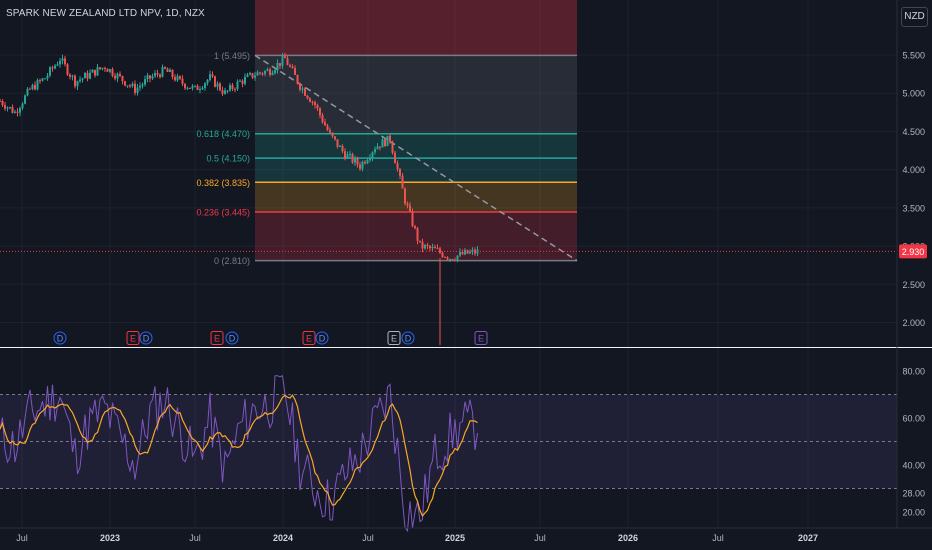  Describe the element at coordinates (914, 17) in the screenshot. I see `currency-button: NZD` at that location.